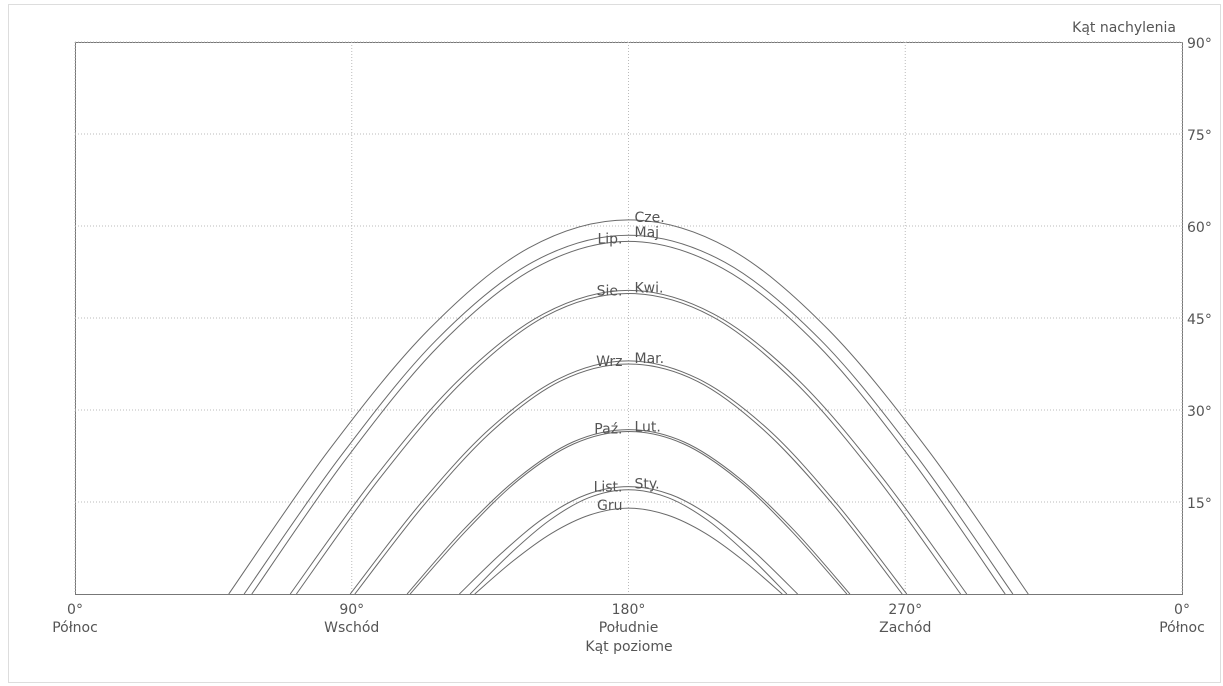  Describe the element at coordinates (905, 610) in the screenshot. I see `x-tick-label: 270°` at that location.